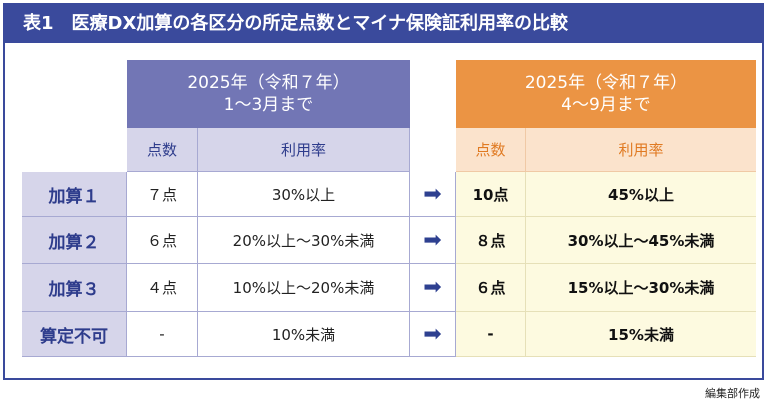 This screenshot has height=407, width=768. Describe the element at coordinates (74, 194) in the screenshot. I see `row-label: 加算１` at that location.